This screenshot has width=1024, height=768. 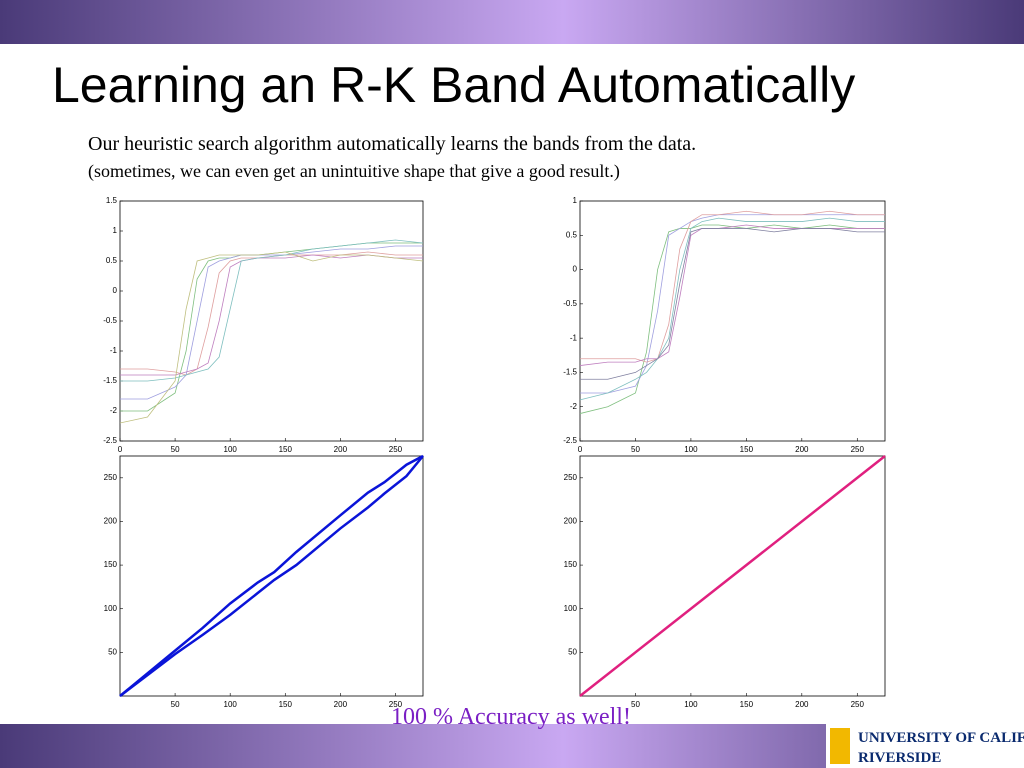 I want to click on y-tick-label: 1.5, so click(x=112, y=200).